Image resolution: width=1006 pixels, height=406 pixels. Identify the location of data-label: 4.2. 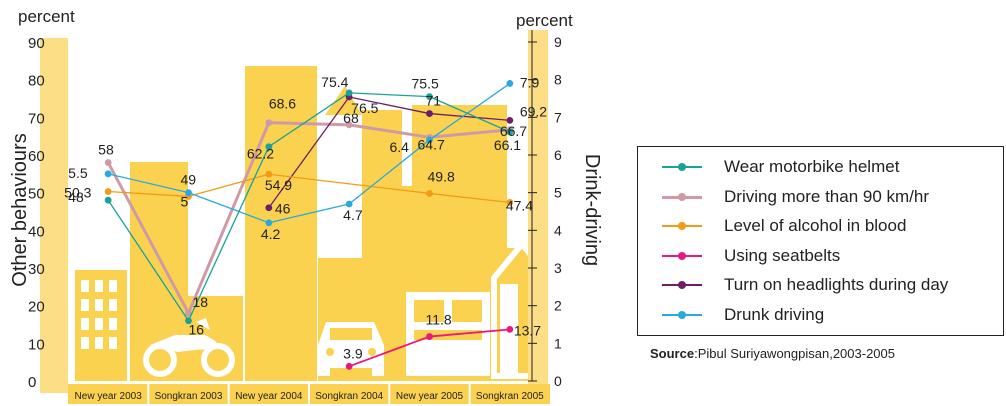
(271, 234).